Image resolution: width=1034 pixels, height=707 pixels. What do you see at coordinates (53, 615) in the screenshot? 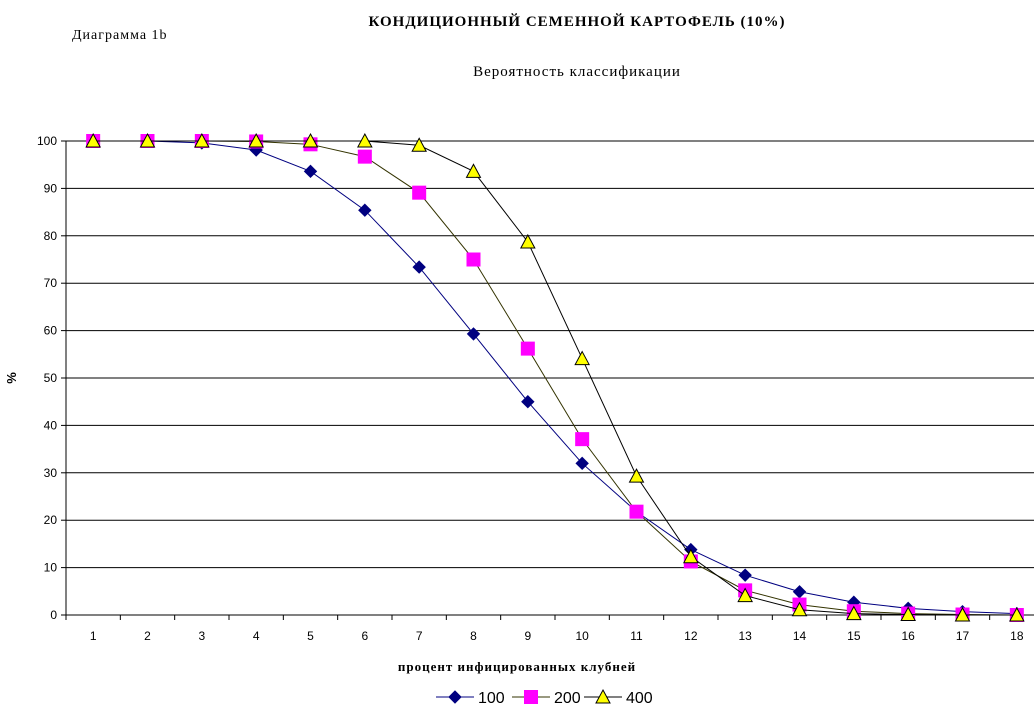
I see `y-tick-label: 0` at bounding box center [53, 615].